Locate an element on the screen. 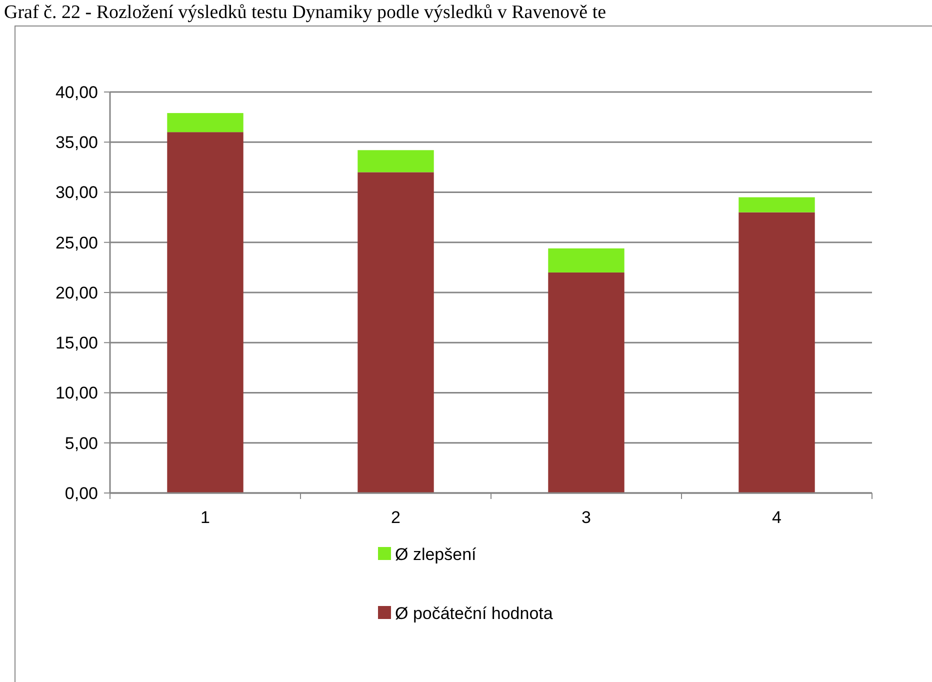  chart-title: Graf č. 22 - Rozložení výsledků testu Dynamiky podle výsledků v Ravenově te is located at coordinates (305, 12).